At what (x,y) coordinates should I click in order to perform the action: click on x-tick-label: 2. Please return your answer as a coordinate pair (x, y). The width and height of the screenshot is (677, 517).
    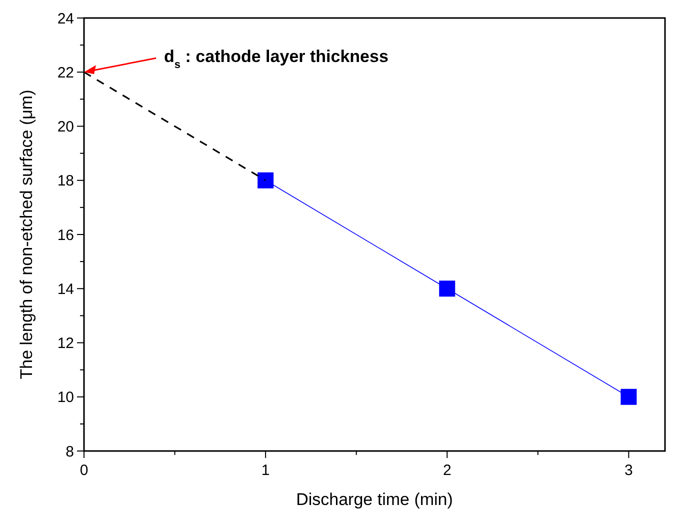
    Looking at the image, I should click on (447, 470).